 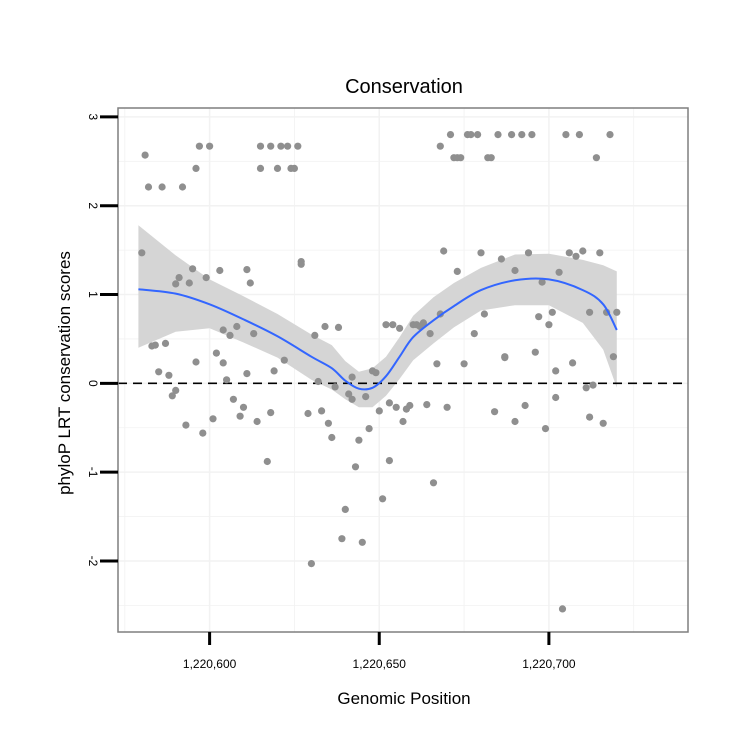 What do you see at coordinates (93, 205) in the screenshot?
I see `y-tick-label: 2` at bounding box center [93, 205].